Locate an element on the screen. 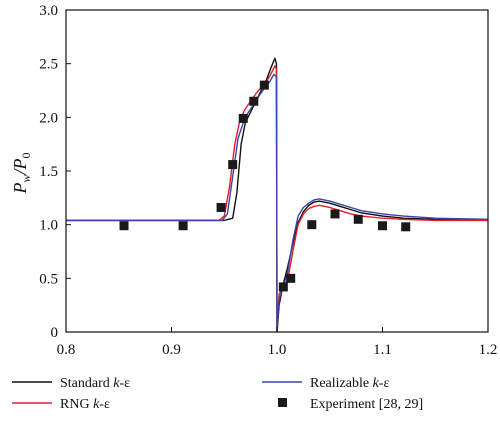  y-tick-label: 3.0 is located at coordinates (48, 11).